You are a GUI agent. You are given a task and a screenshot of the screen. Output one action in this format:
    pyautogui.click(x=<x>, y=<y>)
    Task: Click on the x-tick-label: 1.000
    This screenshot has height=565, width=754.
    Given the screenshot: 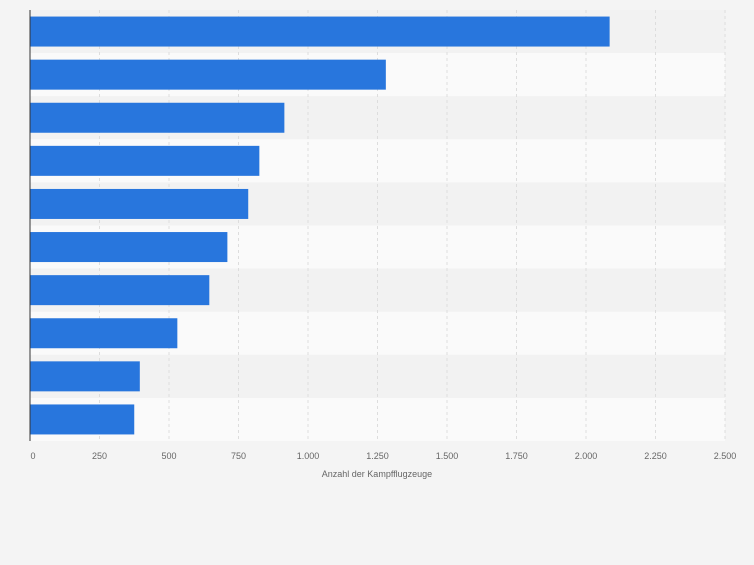 What is the action you would take?
    pyautogui.click(x=308, y=456)
    